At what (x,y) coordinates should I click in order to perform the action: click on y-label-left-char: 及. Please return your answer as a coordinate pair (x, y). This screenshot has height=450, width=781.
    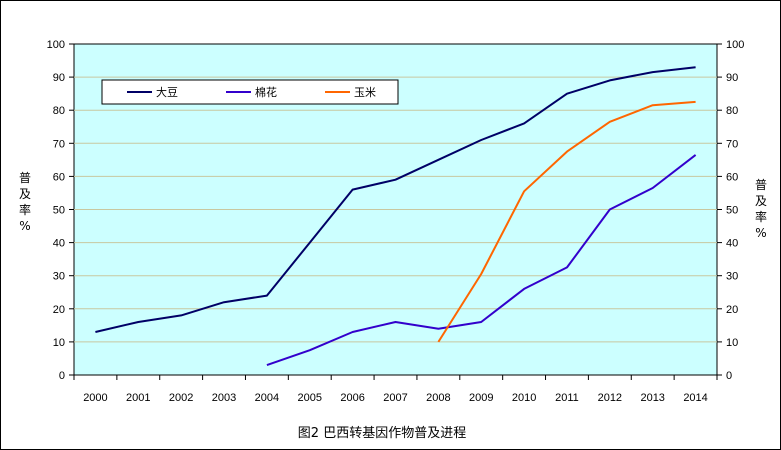
    Looking at the image, I should click on (25, 194).